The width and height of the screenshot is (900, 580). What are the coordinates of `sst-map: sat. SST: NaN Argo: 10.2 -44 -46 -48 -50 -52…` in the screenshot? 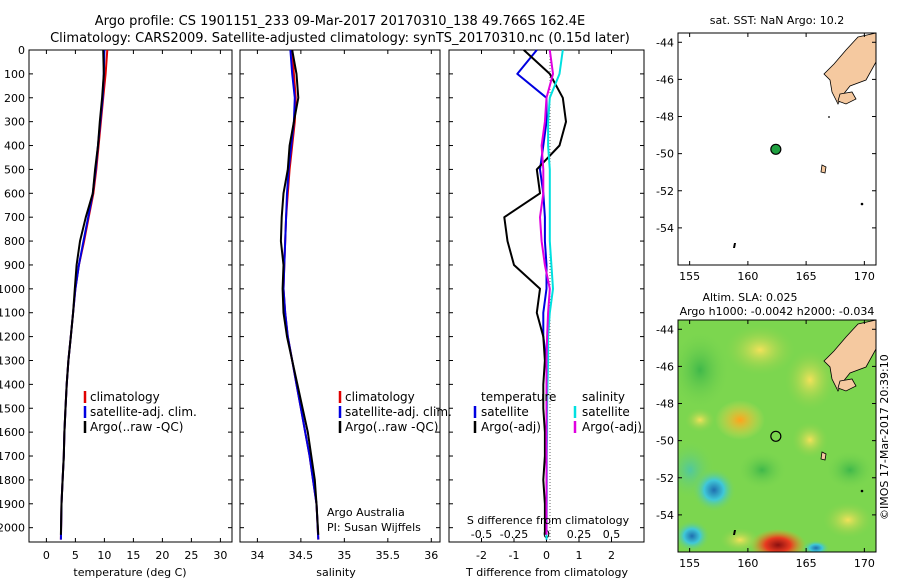 It's located at (766, 148).